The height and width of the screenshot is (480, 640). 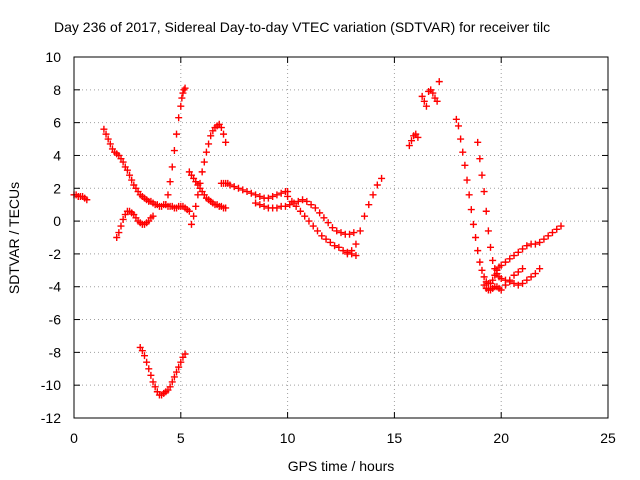 What do you see at coordinates (51, 385) in the screenshot?
I see `y-tick-label: -10` at bounding box center [51, 385].